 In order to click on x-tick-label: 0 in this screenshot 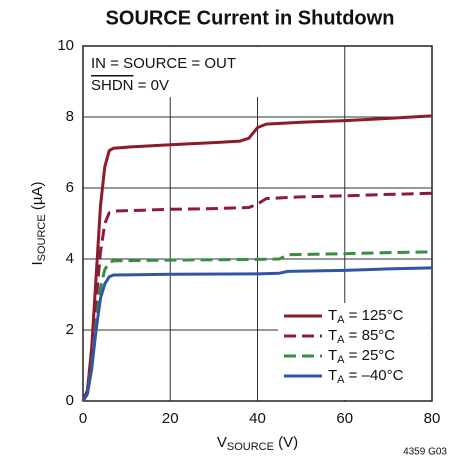, I will do `click(83, 418)`.